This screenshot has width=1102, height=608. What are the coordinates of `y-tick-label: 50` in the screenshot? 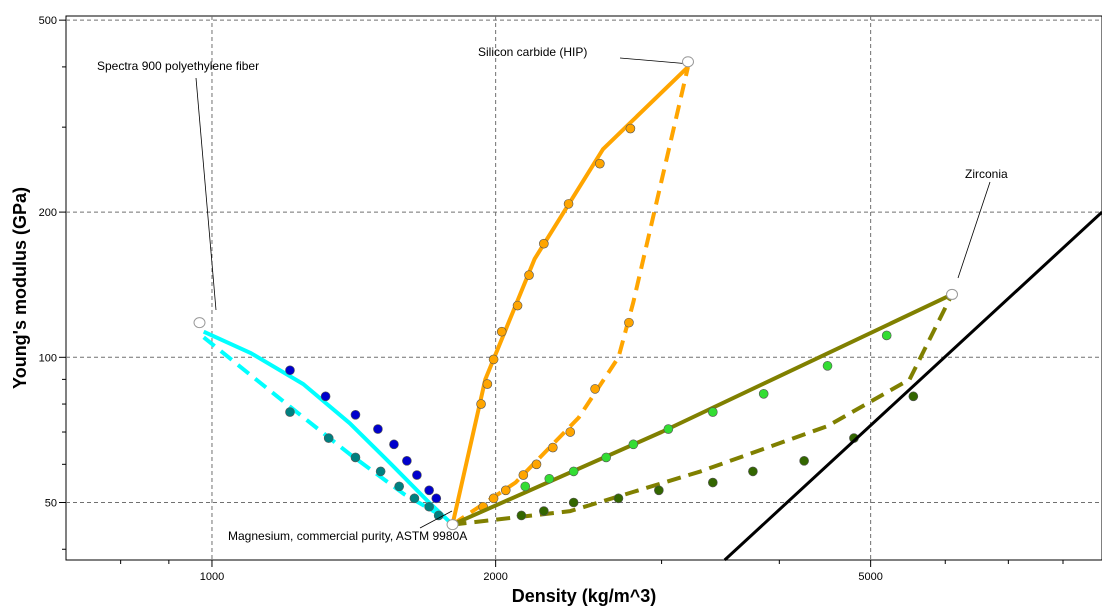 It's located at (51, 504).